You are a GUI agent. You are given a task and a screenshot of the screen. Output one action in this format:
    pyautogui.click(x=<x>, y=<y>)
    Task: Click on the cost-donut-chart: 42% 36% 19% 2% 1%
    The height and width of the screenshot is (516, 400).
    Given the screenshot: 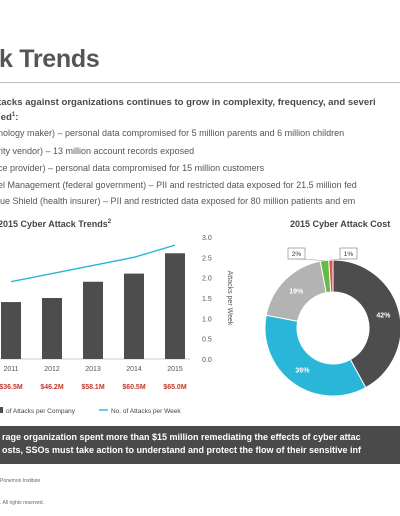 What is the action you would take?
    pyautogui.click(x=332, y=322)
    